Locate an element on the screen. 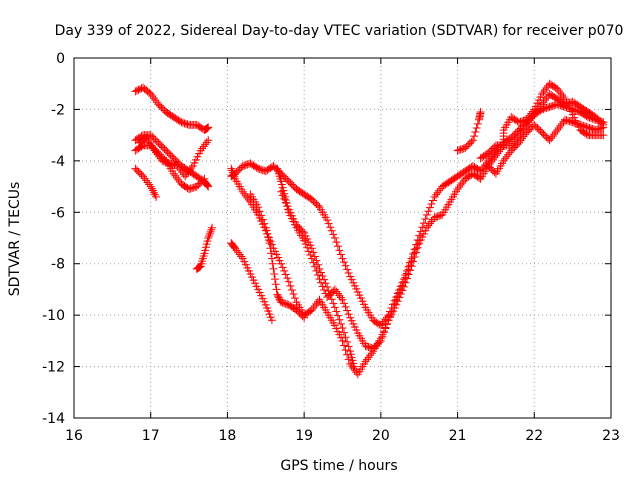 Image resolution: width=640 pixels, height=480 pixels. y-axis-label: SDTVAR / TECUs is located at coordinates (15, 239).